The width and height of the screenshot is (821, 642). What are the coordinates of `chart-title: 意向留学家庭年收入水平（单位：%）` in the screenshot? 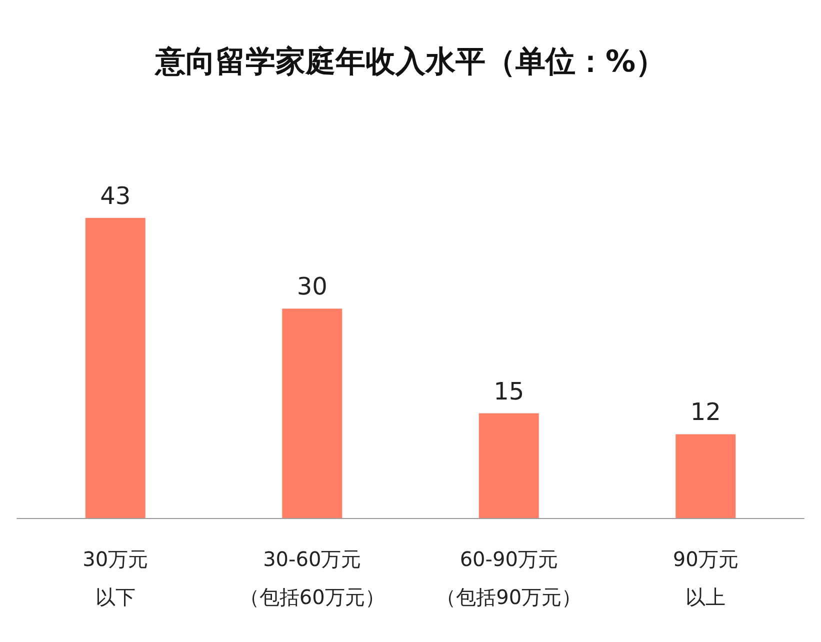 It's located at (409, 62).